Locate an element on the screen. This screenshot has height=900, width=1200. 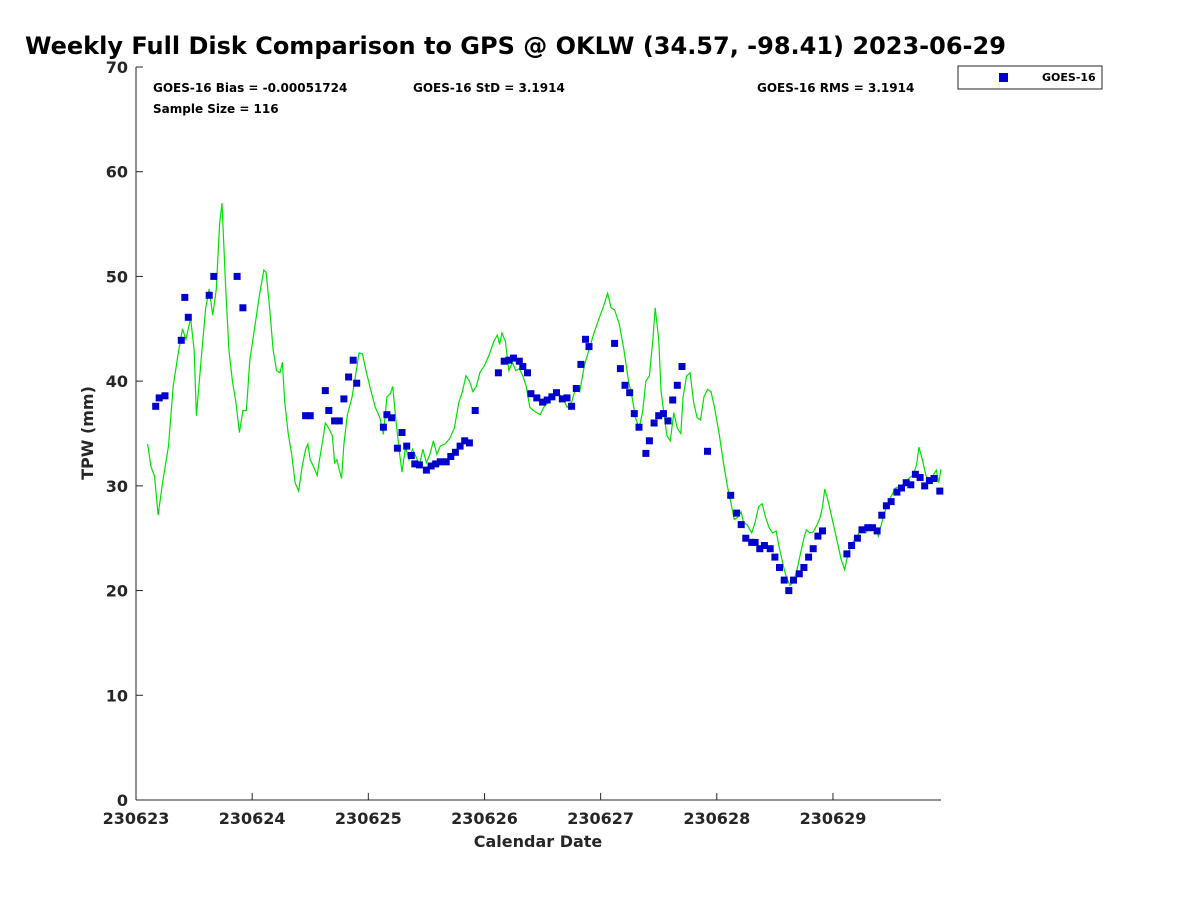
stat-rms: GOES-16 RMS = 3.1914 is located at coordinates (835, 88).